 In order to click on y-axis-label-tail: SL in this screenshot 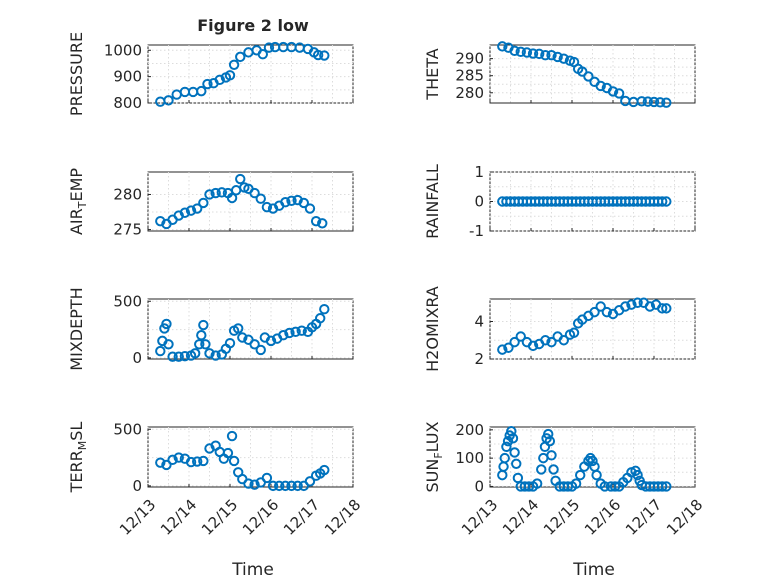, I will do `click(76, 431)`.